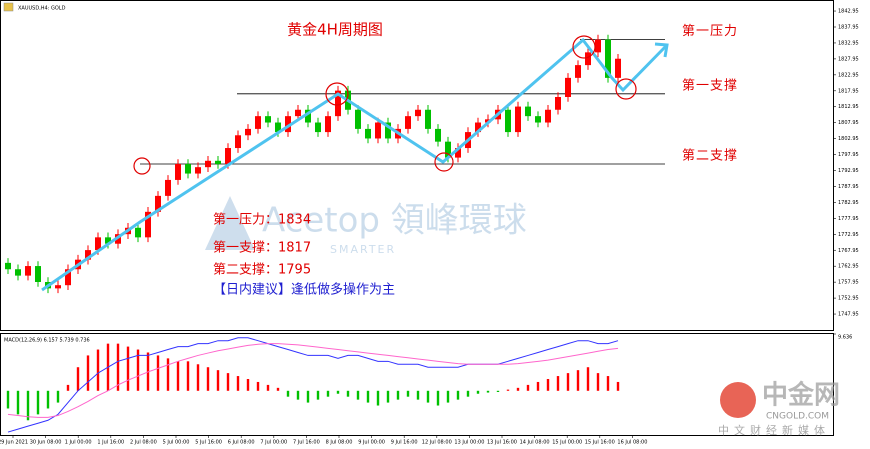 The height and width of the screenshot is (449, 870). Describe the element at coordinates (502, 443) in the screenshot. I see `x-tick-label: 13 Jul 16:00` at that location.